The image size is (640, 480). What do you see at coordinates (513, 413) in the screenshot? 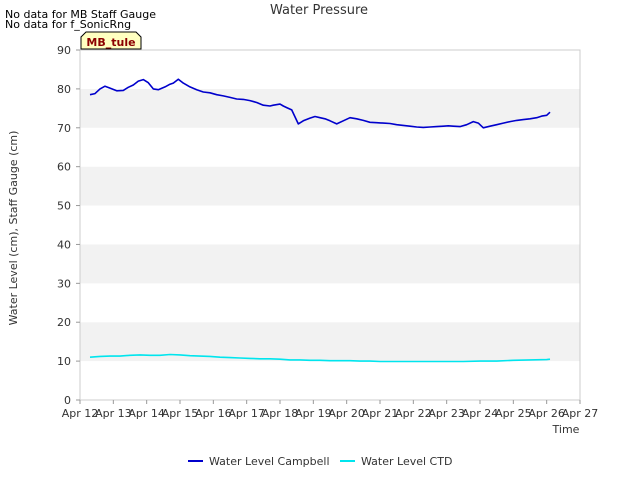
I see `x-tick-label: Apr 25` at bounding box center [513, 413].